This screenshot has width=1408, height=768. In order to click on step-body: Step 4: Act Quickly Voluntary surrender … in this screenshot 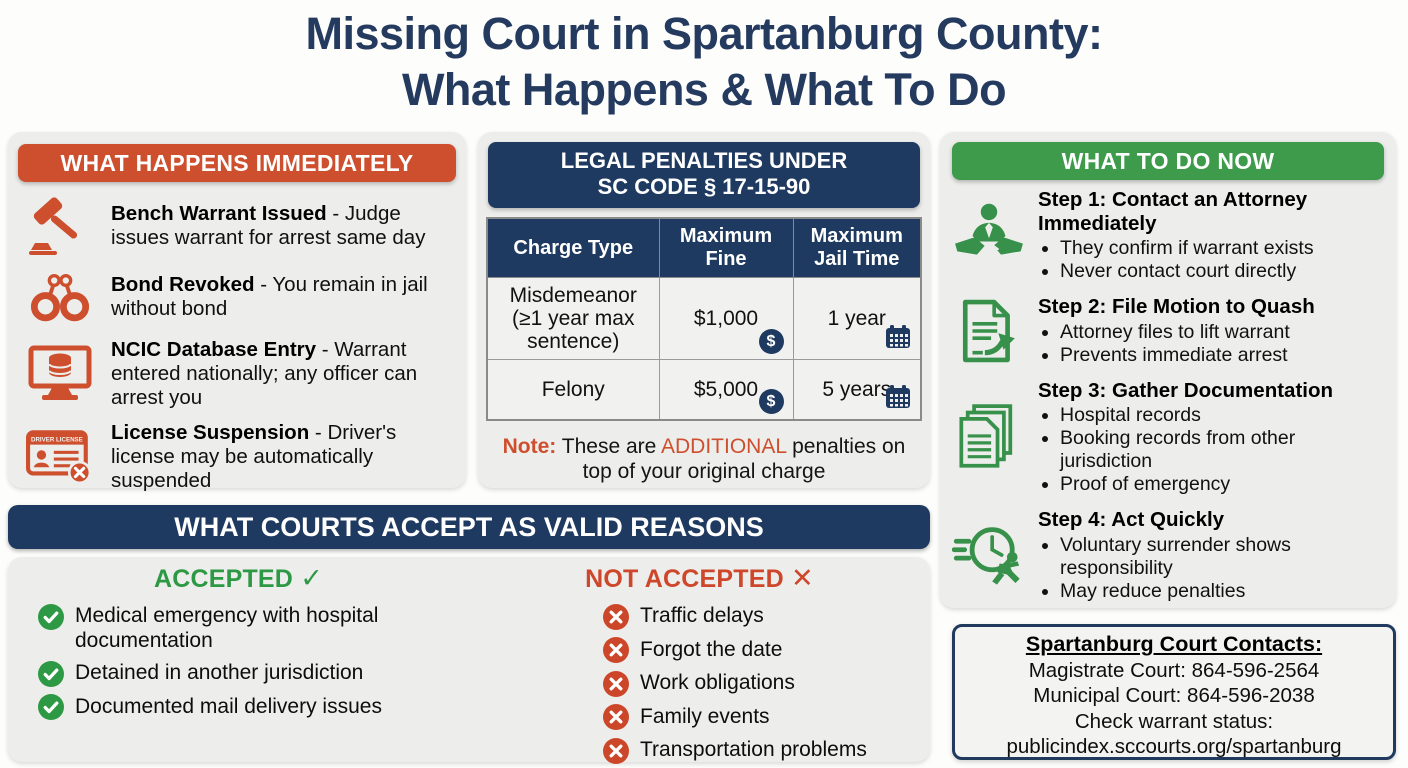, I will do `click(1213, 555)`.